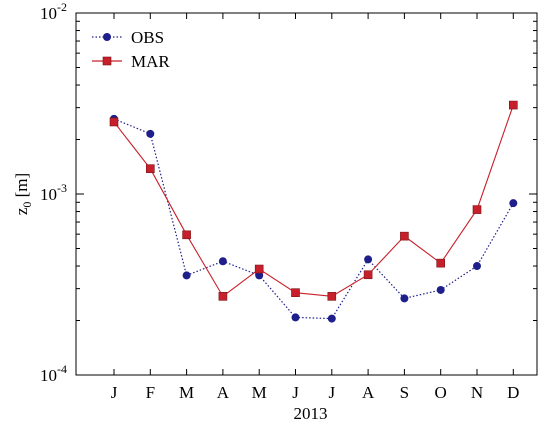 The height and width of the screenshot is (426, 539). I want to click on x-tick-label: O, so click(441, 392).